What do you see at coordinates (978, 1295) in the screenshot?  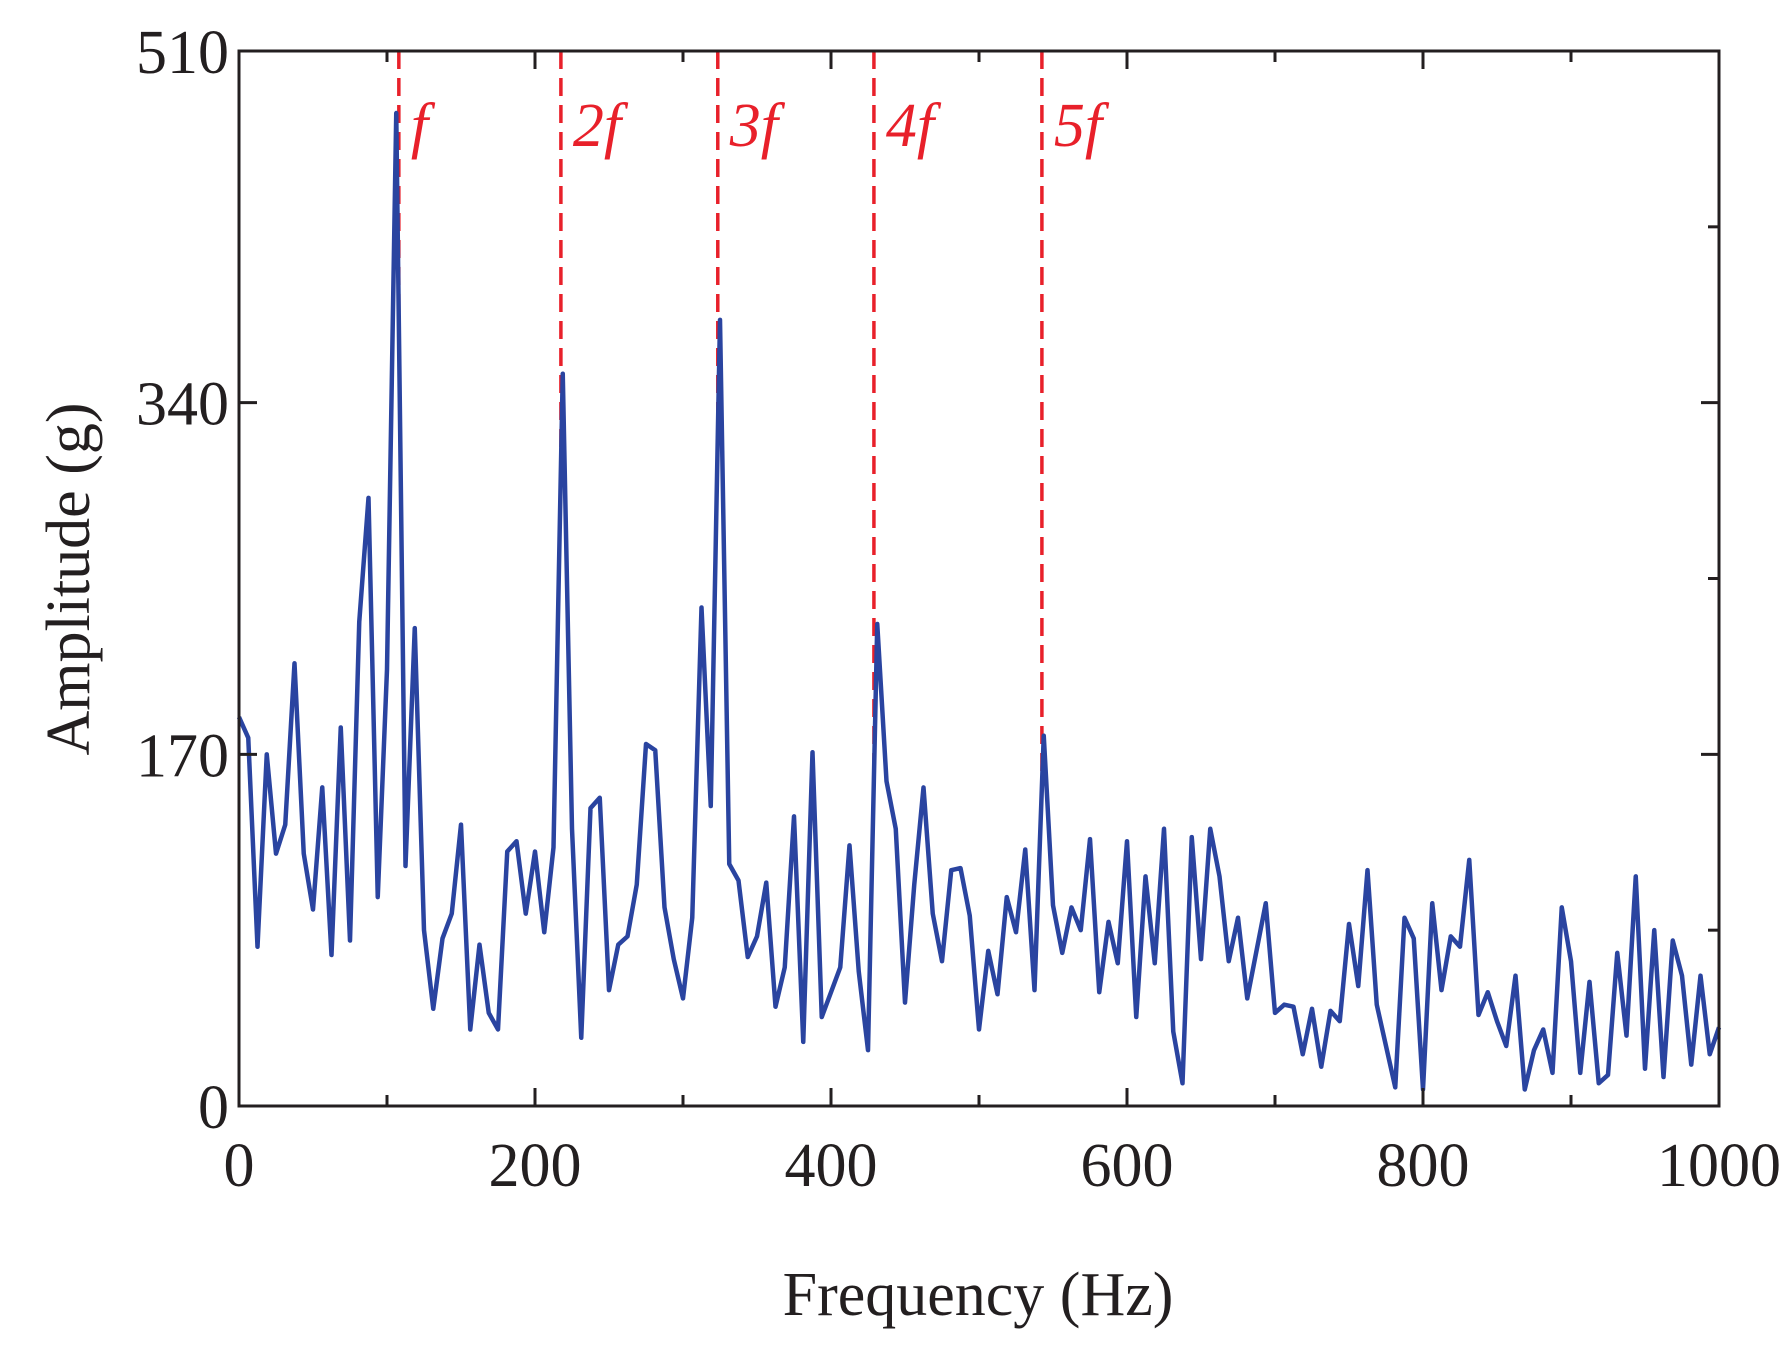 I see `x-axis-title: Frequency (Hz)` at bounding box center [978, 1295].